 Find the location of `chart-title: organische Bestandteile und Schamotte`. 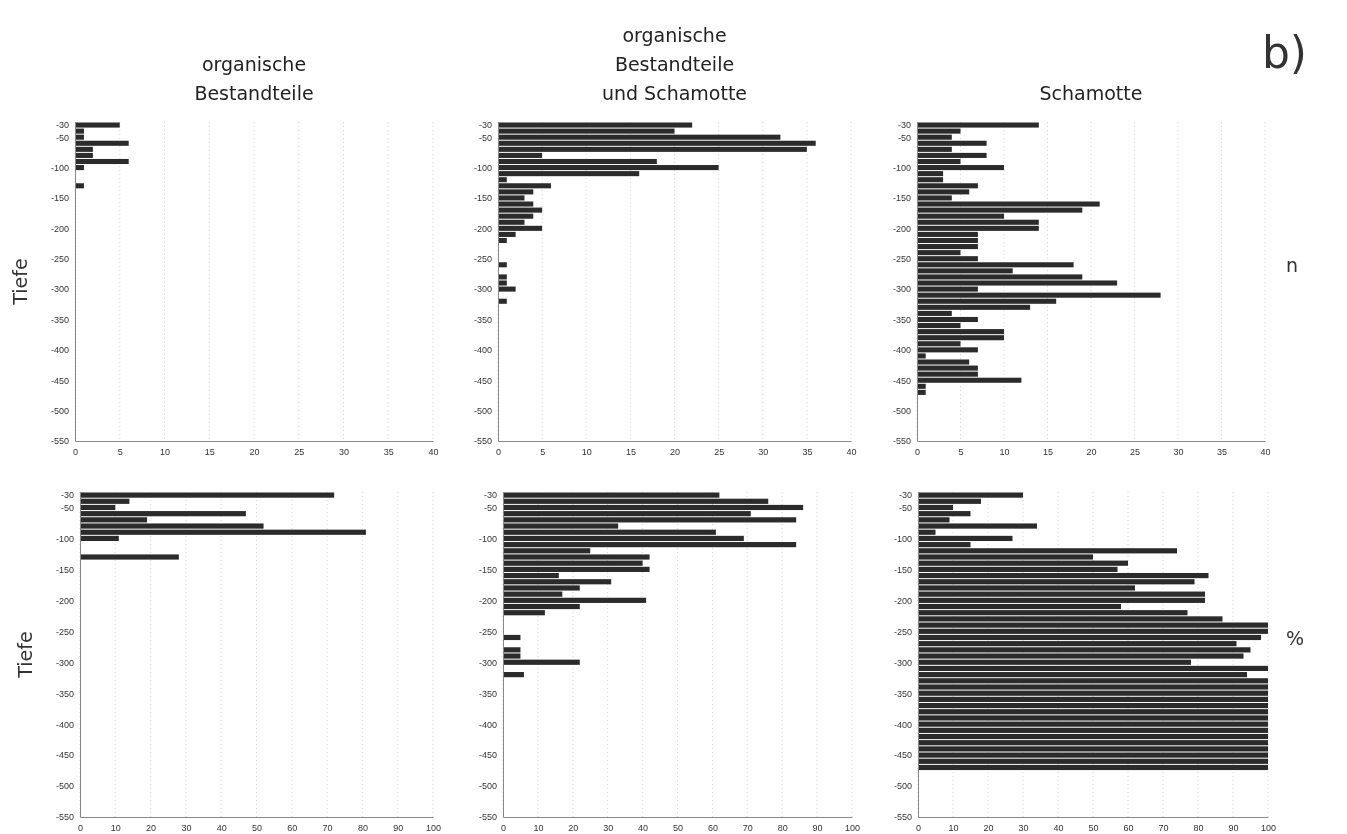

chart-title: organische Bestandteile und Schamotte is located at coordinates (674, 64).